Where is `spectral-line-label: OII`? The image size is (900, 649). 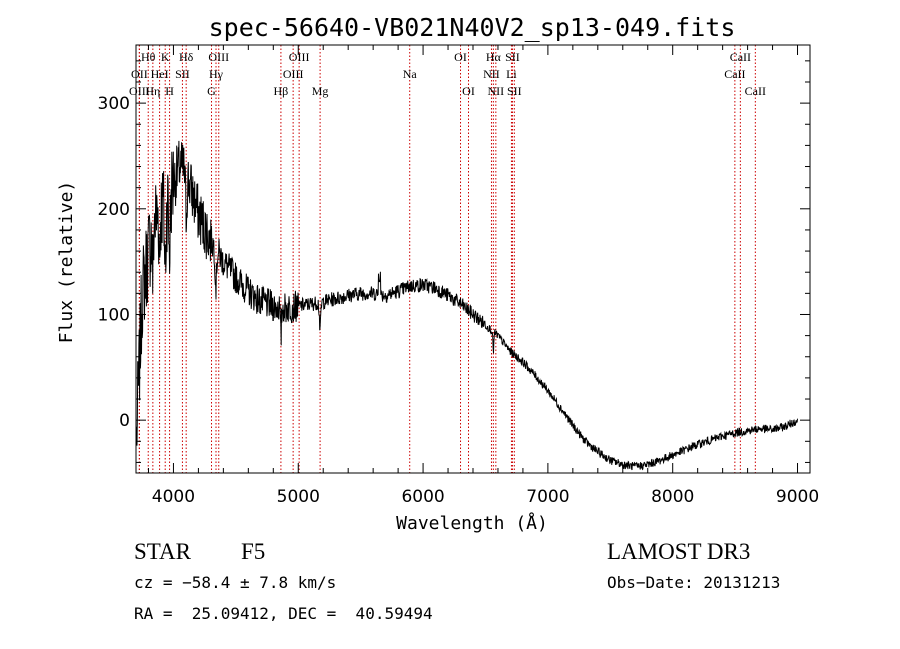 spectral-line-label: OII is located at coordinates (139, 74).